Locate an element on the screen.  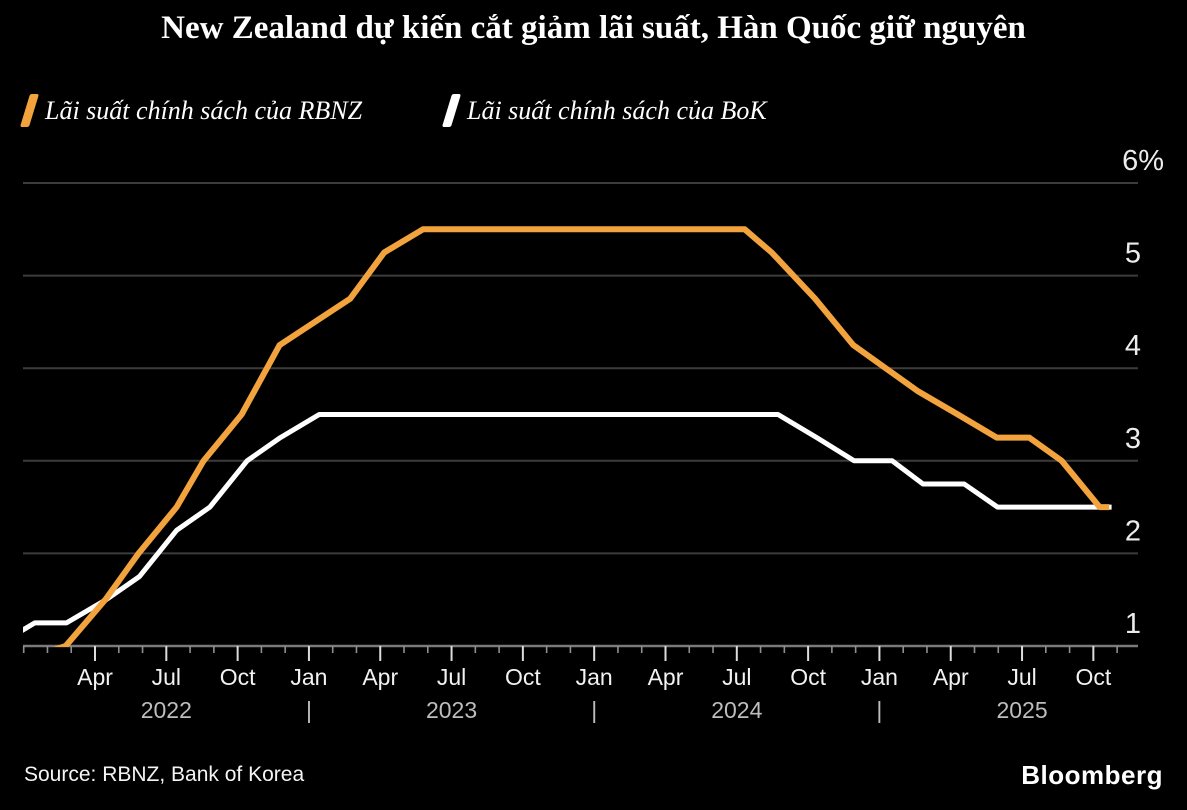
x-axis-year-label: 2022 is located at coordinates (166, 710).